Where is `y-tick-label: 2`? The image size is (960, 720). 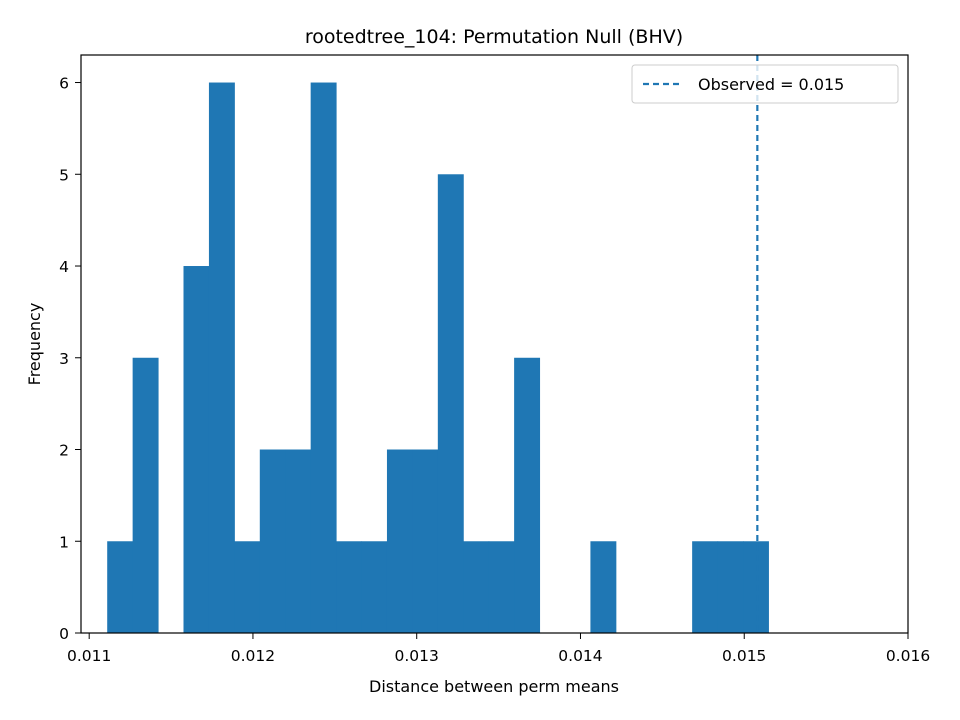
y-tick-label: 2 is located at coordinates (64, 451).